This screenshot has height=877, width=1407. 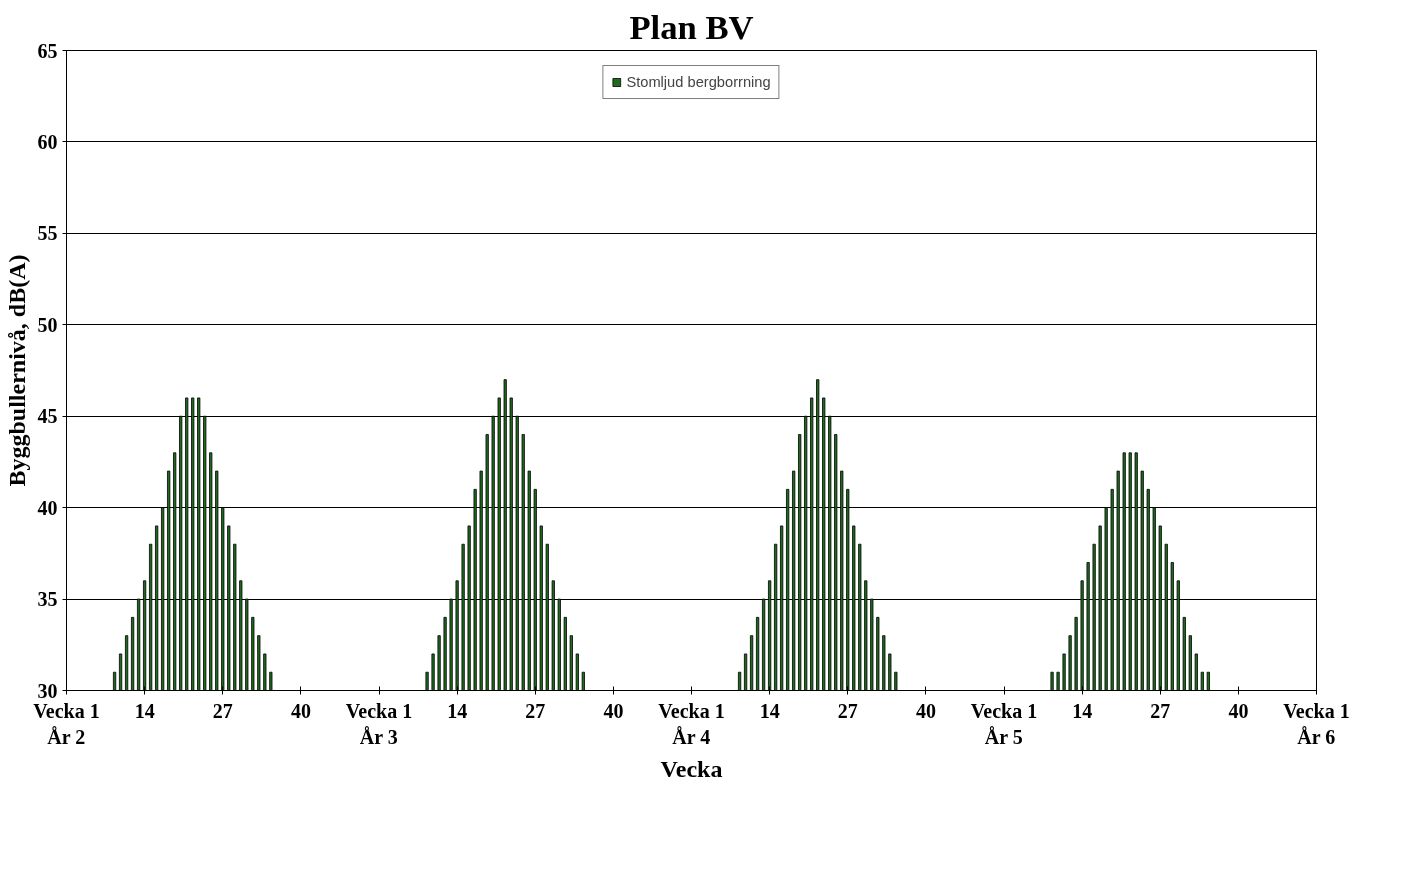 I want to click on legend-label: Stomljud bergborrning, so click(x=698, y=82).